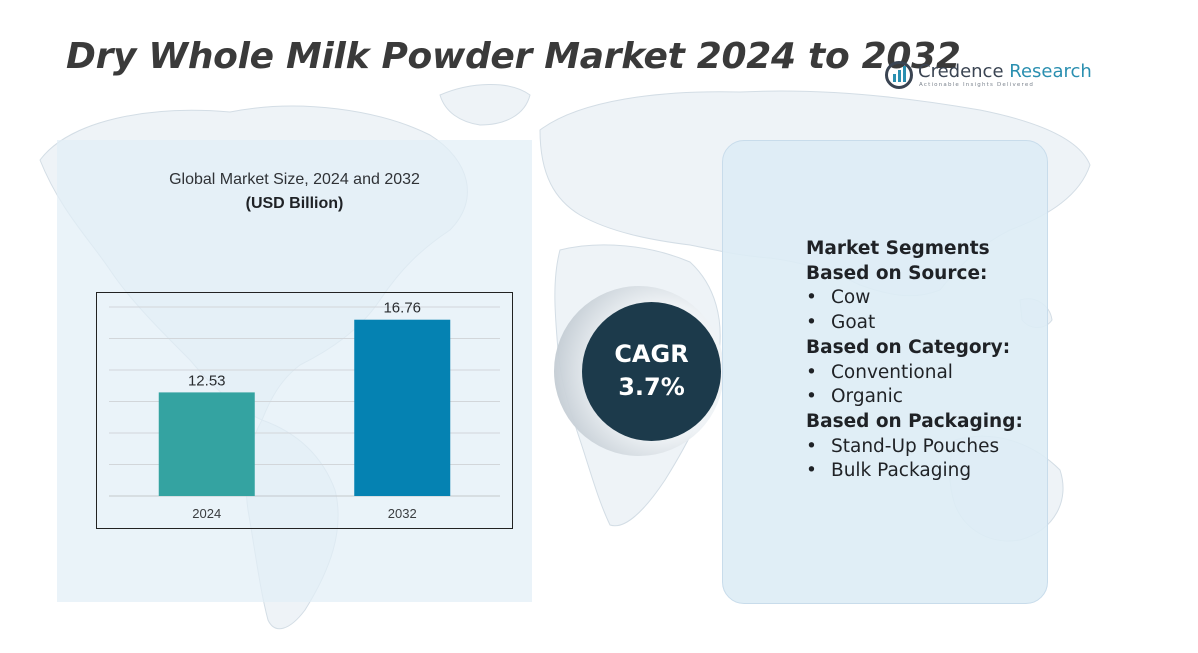  Describe the element at coordinates (207, 380) in the screenshot. I see `bar-value-label-2024: 12.53` at that location.